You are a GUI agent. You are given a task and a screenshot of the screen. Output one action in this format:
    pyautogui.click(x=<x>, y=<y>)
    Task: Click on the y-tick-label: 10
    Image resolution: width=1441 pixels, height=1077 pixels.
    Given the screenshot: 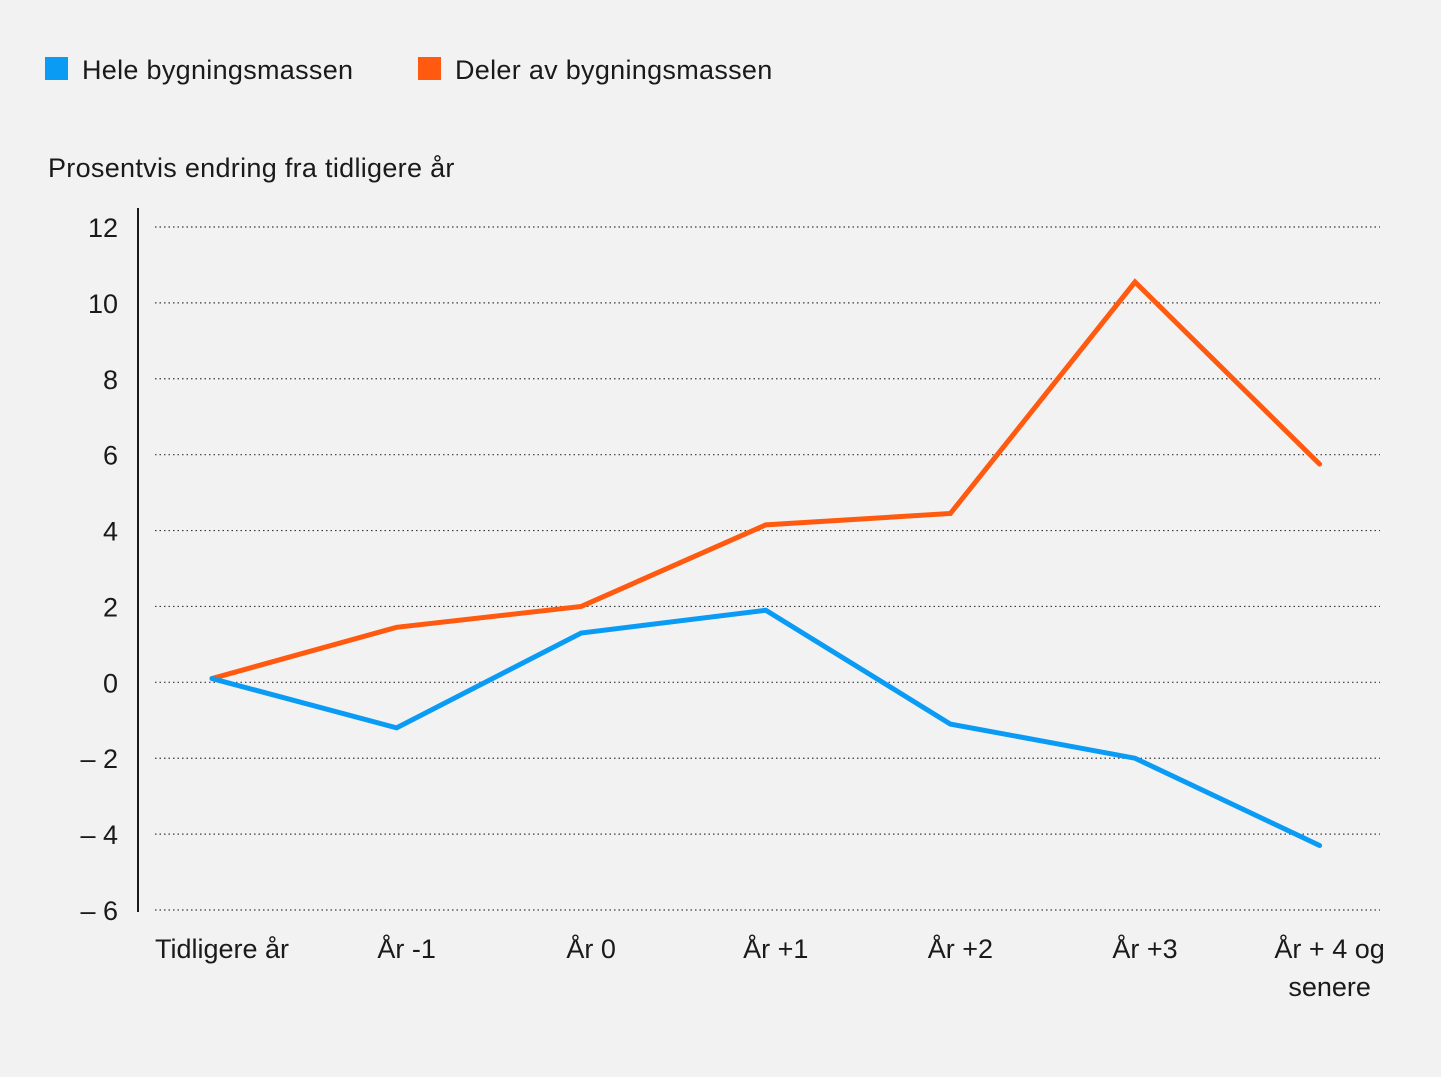 What is the action you would take?
    pyautogui.click(x=103, y=304)
    